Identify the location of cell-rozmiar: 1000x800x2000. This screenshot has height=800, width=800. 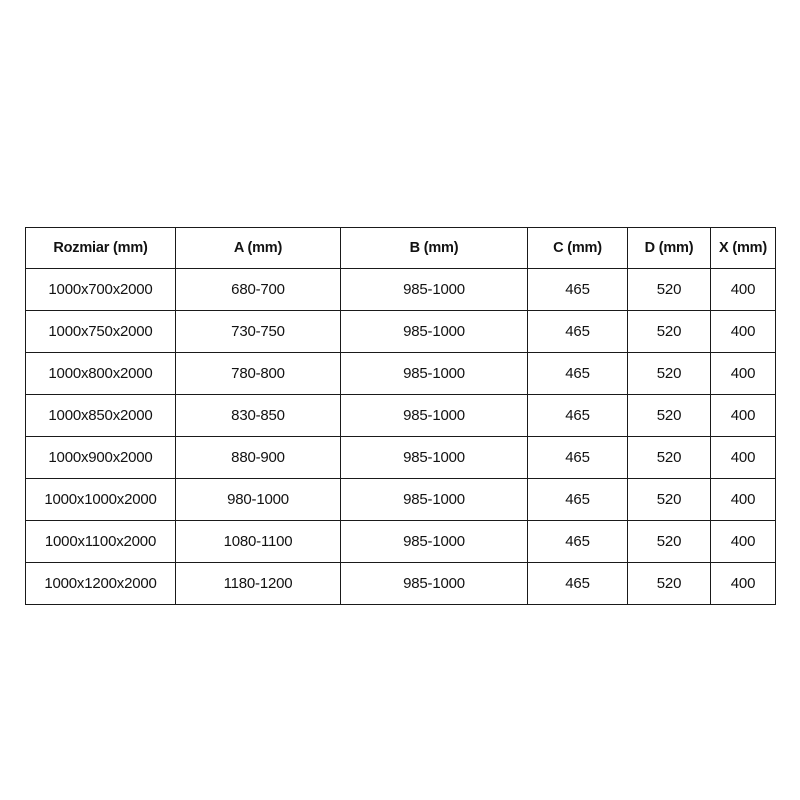
(100, 373).